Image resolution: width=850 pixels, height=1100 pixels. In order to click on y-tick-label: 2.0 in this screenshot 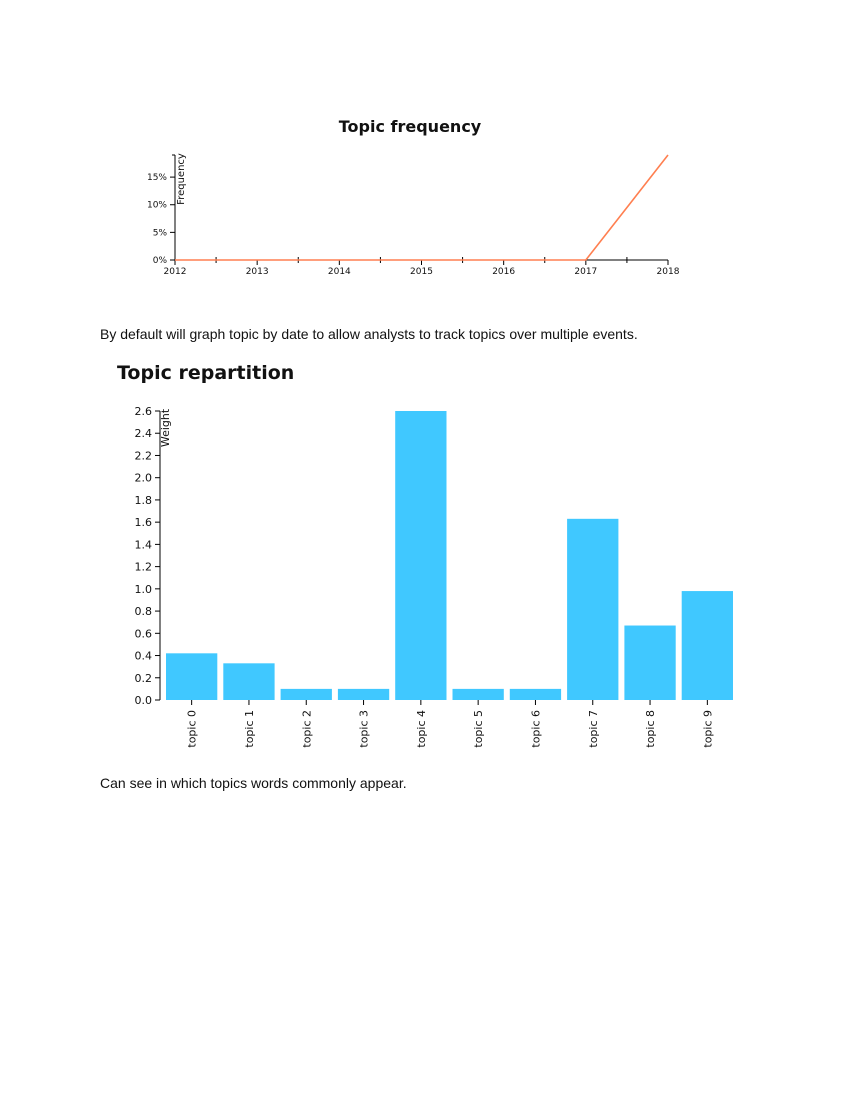, I will do `click(144, 478)`.